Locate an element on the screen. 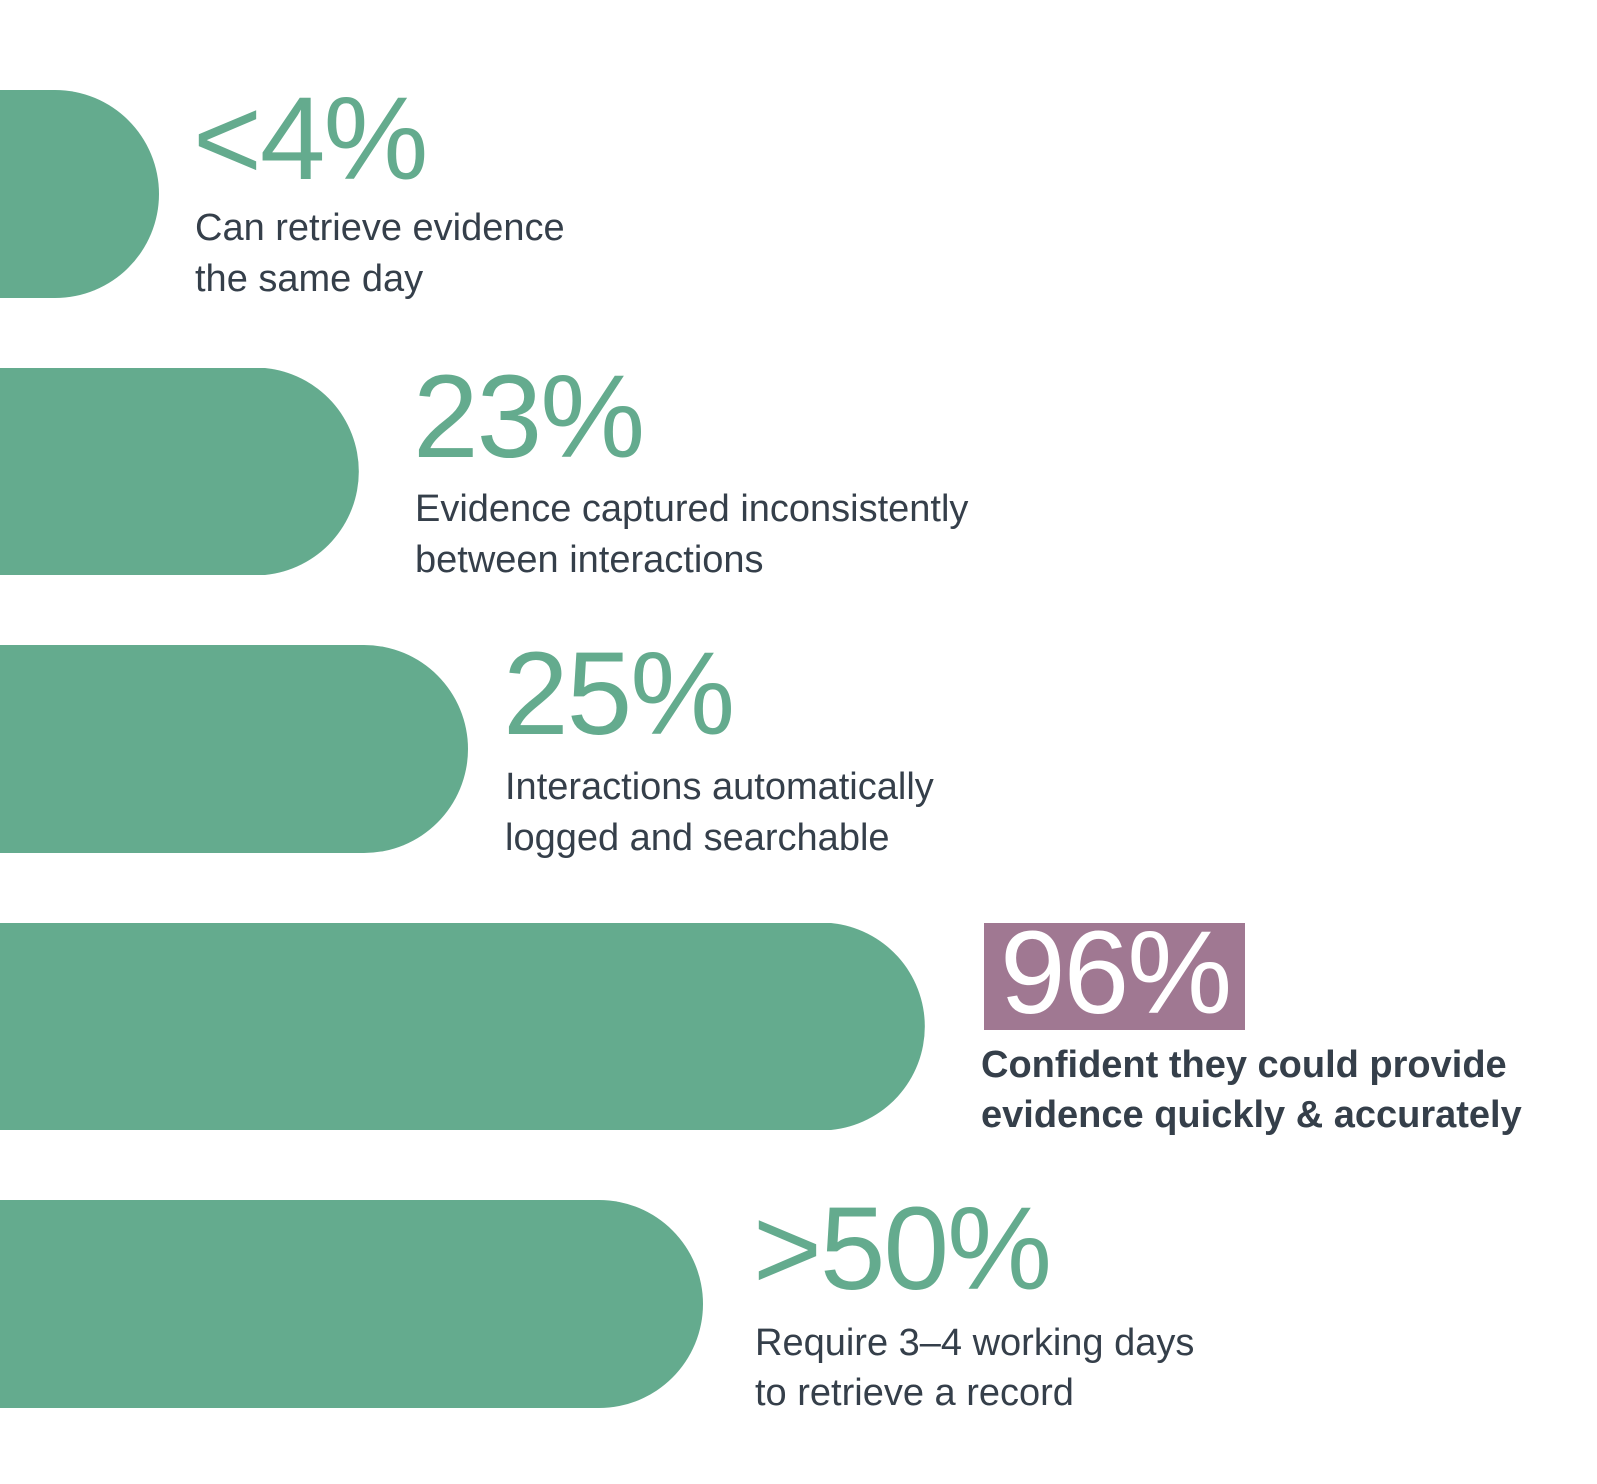 Image resolution: width=1597 pixels, height=1484 pixels. description: logged and searchable is located at coordinates (697, 838).